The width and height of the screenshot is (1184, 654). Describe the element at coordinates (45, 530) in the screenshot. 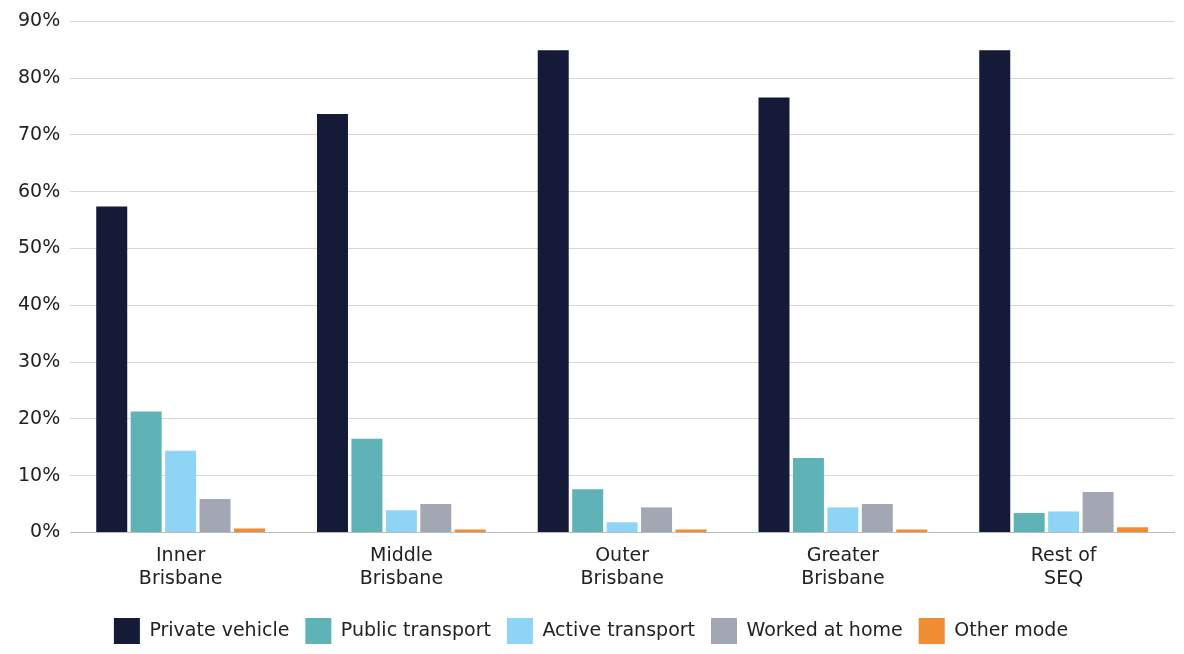

I see `y-tick-label: 0%` at that location.